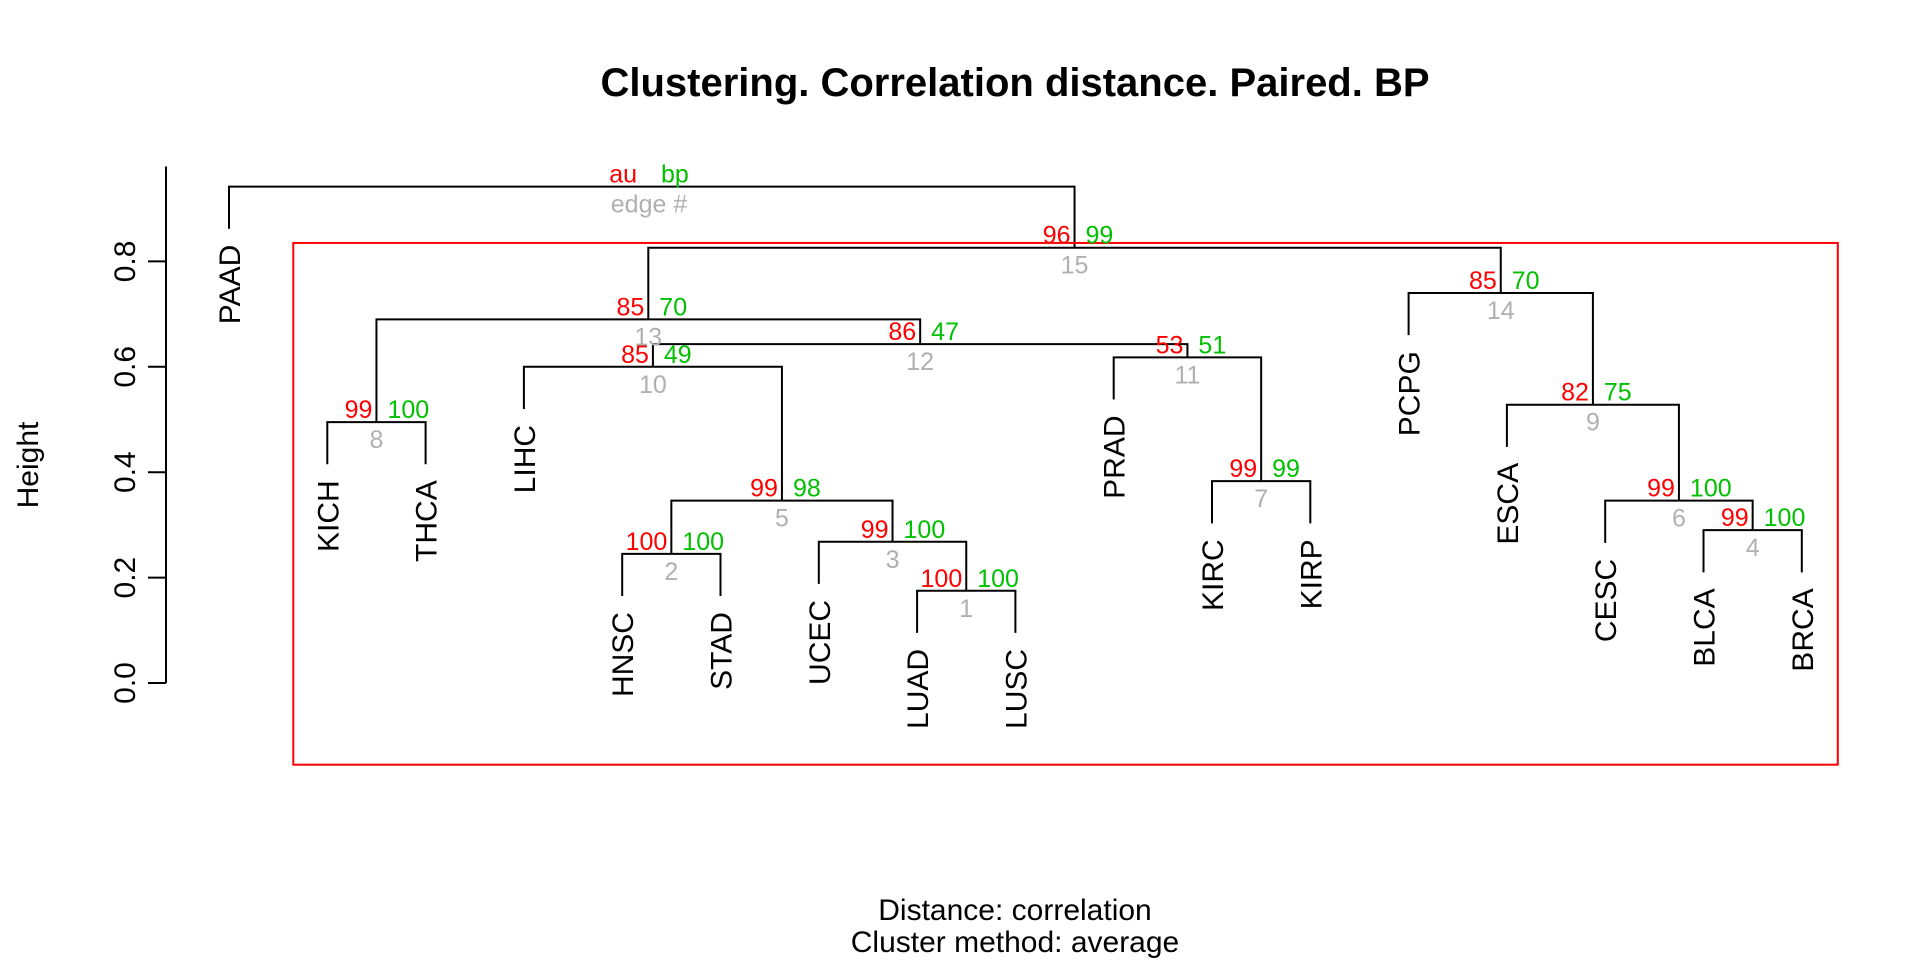 The width and height of the screenshot is (1920, 960). I want to click on edge-number: 9, so click(1593, 423).